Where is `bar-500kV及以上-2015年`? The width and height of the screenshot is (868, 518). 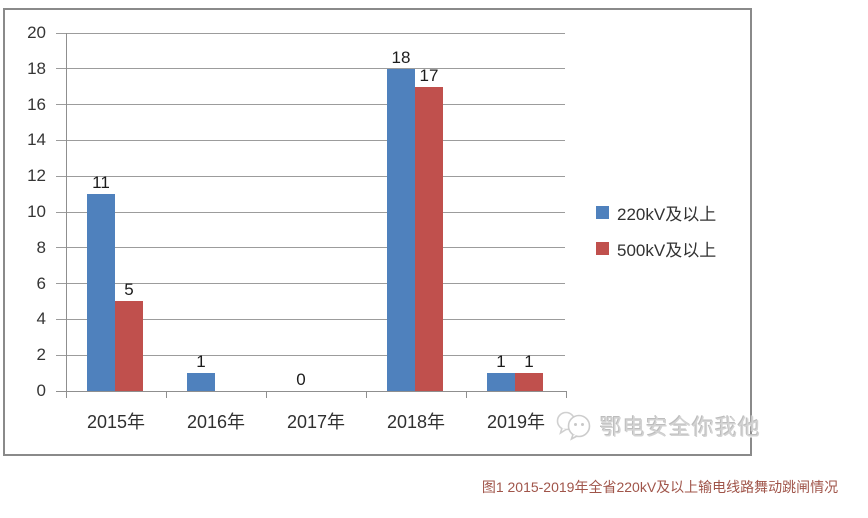 bar-500kV及以上-2015年 is located at coordinates (129, 346).